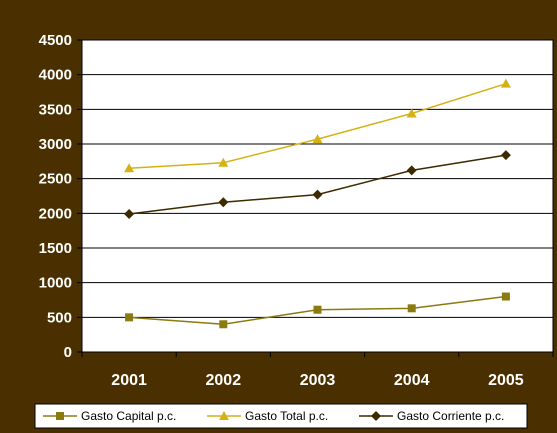 This screenshot has height=433, width=557. What do you see at coordinates (412, 380) in the screenshot?
I see `x-tick-label: 2004` at bounding box center [412, 380].